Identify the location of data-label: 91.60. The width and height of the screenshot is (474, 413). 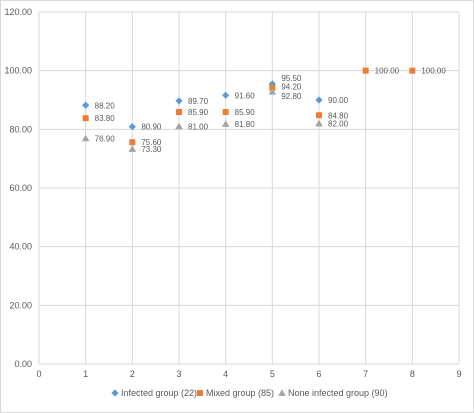
(245, 95).